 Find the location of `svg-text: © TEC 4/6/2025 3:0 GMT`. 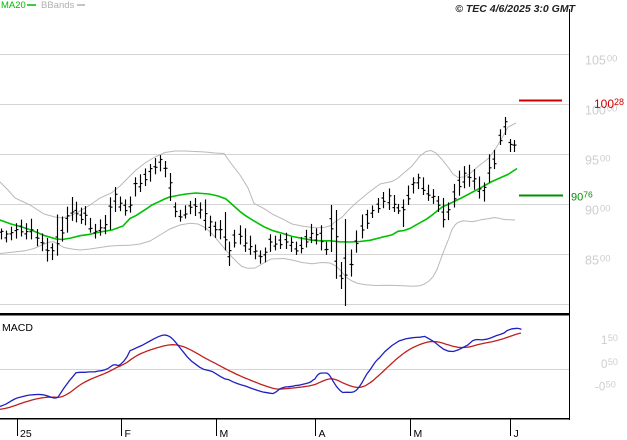

svg-text: © TEC 4/6/2025 3:0 GMT is located at coordinates (515, 9).